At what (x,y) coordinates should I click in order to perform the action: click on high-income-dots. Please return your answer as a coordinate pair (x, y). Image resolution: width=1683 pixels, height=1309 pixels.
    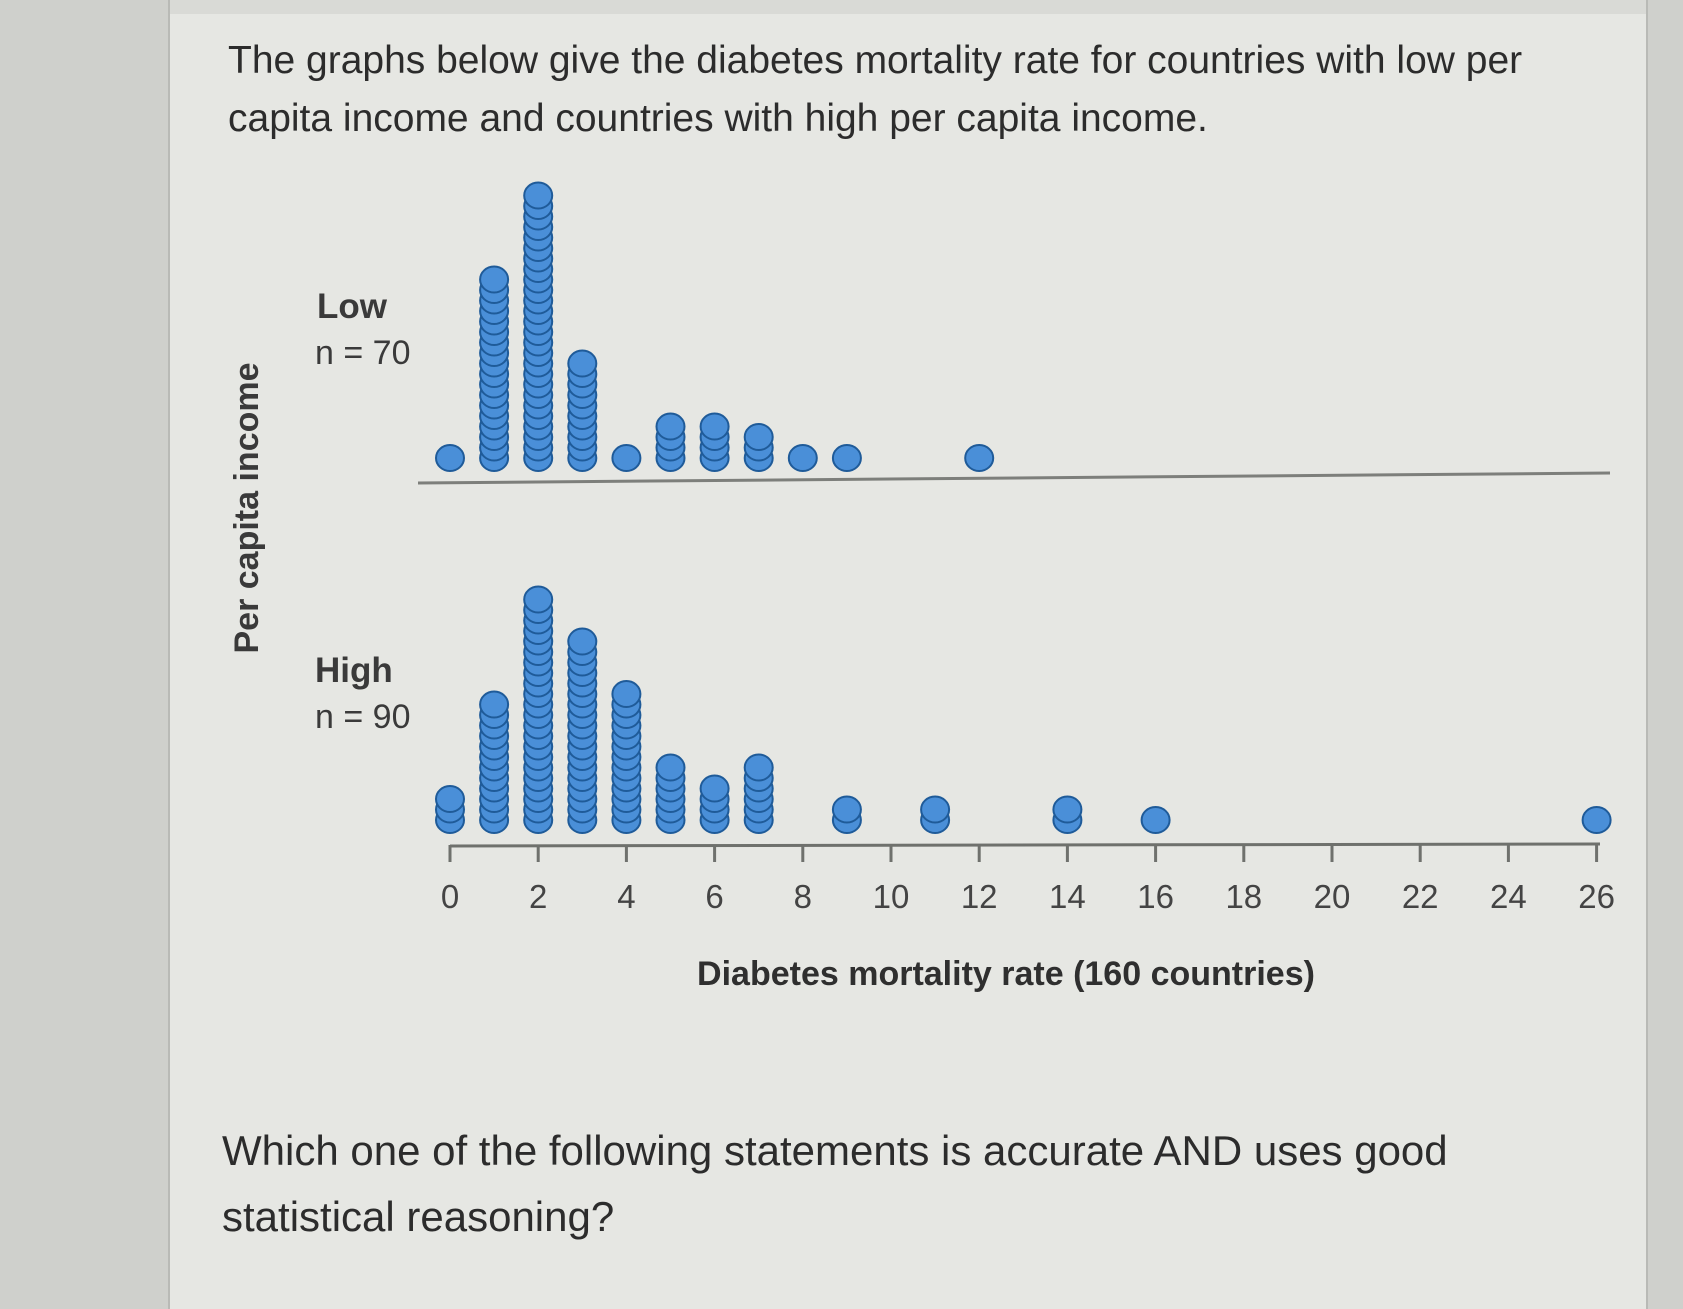
    Looking at the image, I should click on (1023, 709).